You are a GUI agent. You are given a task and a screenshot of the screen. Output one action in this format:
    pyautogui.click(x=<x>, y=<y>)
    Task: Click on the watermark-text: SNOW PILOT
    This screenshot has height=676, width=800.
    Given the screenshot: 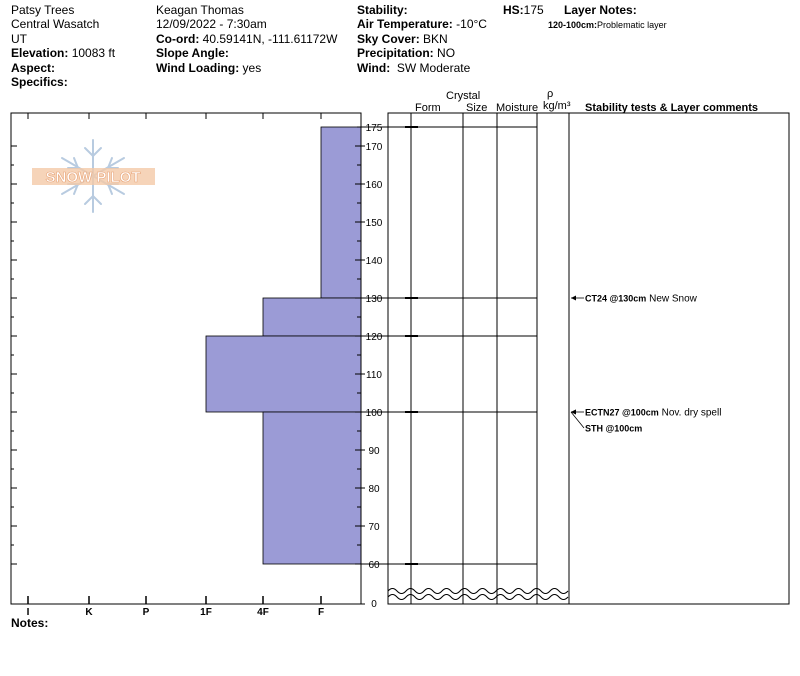 What is the action you would take?
    pyautogui.click(x=93, y=177)
    